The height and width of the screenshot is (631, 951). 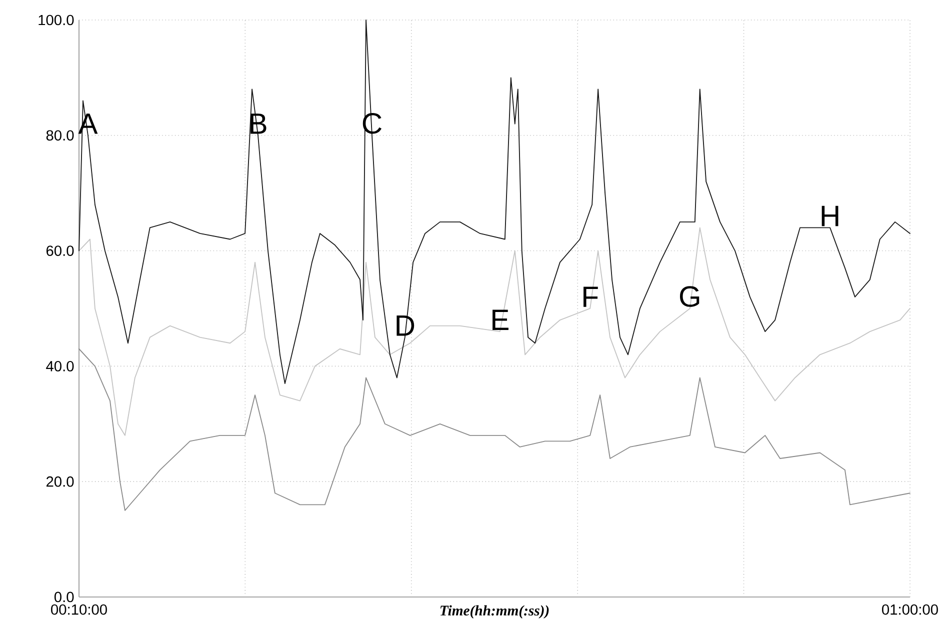 What do you see at coordinates (500, 320) in the screenshot?
I see `annotation: E` at bounding box center [500, 320].